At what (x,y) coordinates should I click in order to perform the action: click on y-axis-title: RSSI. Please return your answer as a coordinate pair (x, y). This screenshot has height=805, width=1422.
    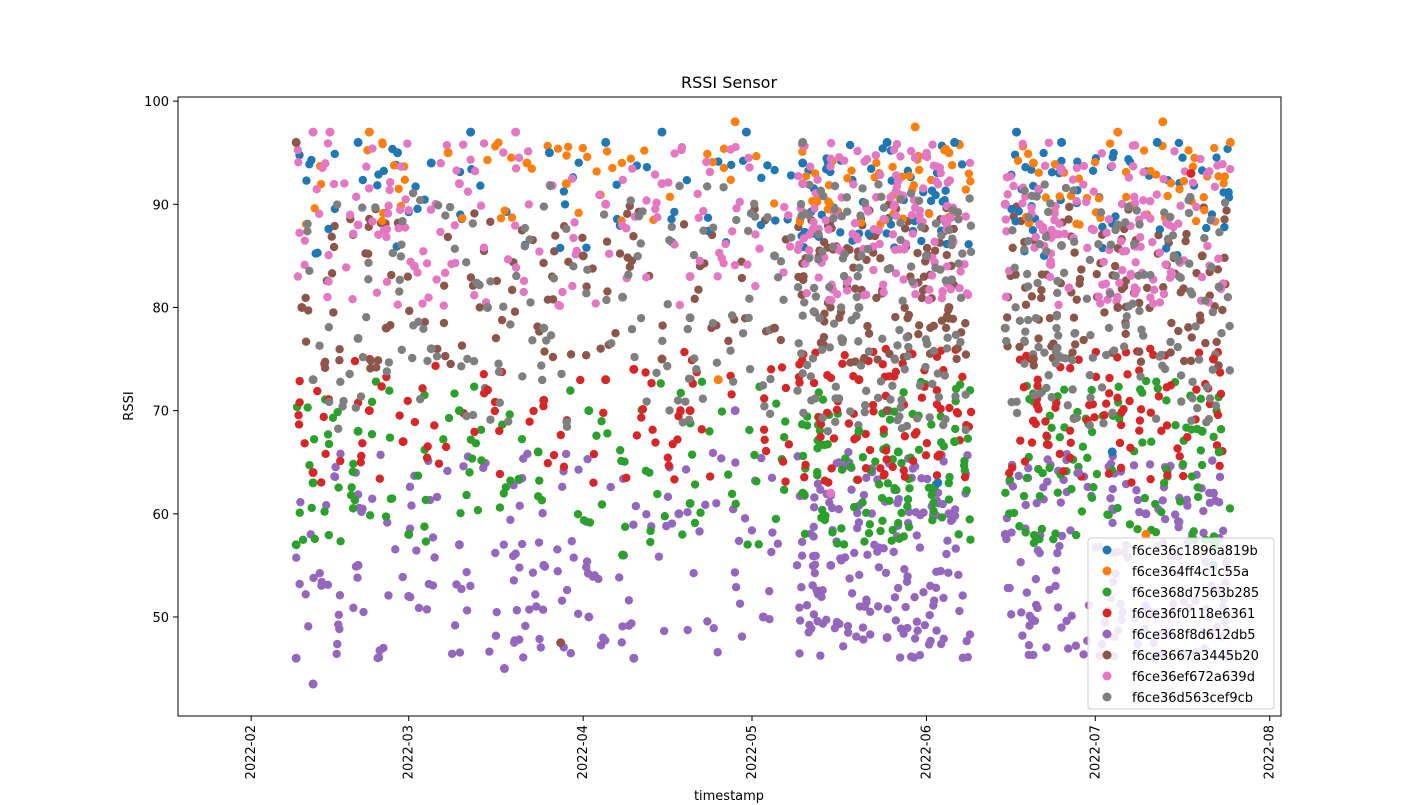
    Looking at the image, I should click on (129, 405).